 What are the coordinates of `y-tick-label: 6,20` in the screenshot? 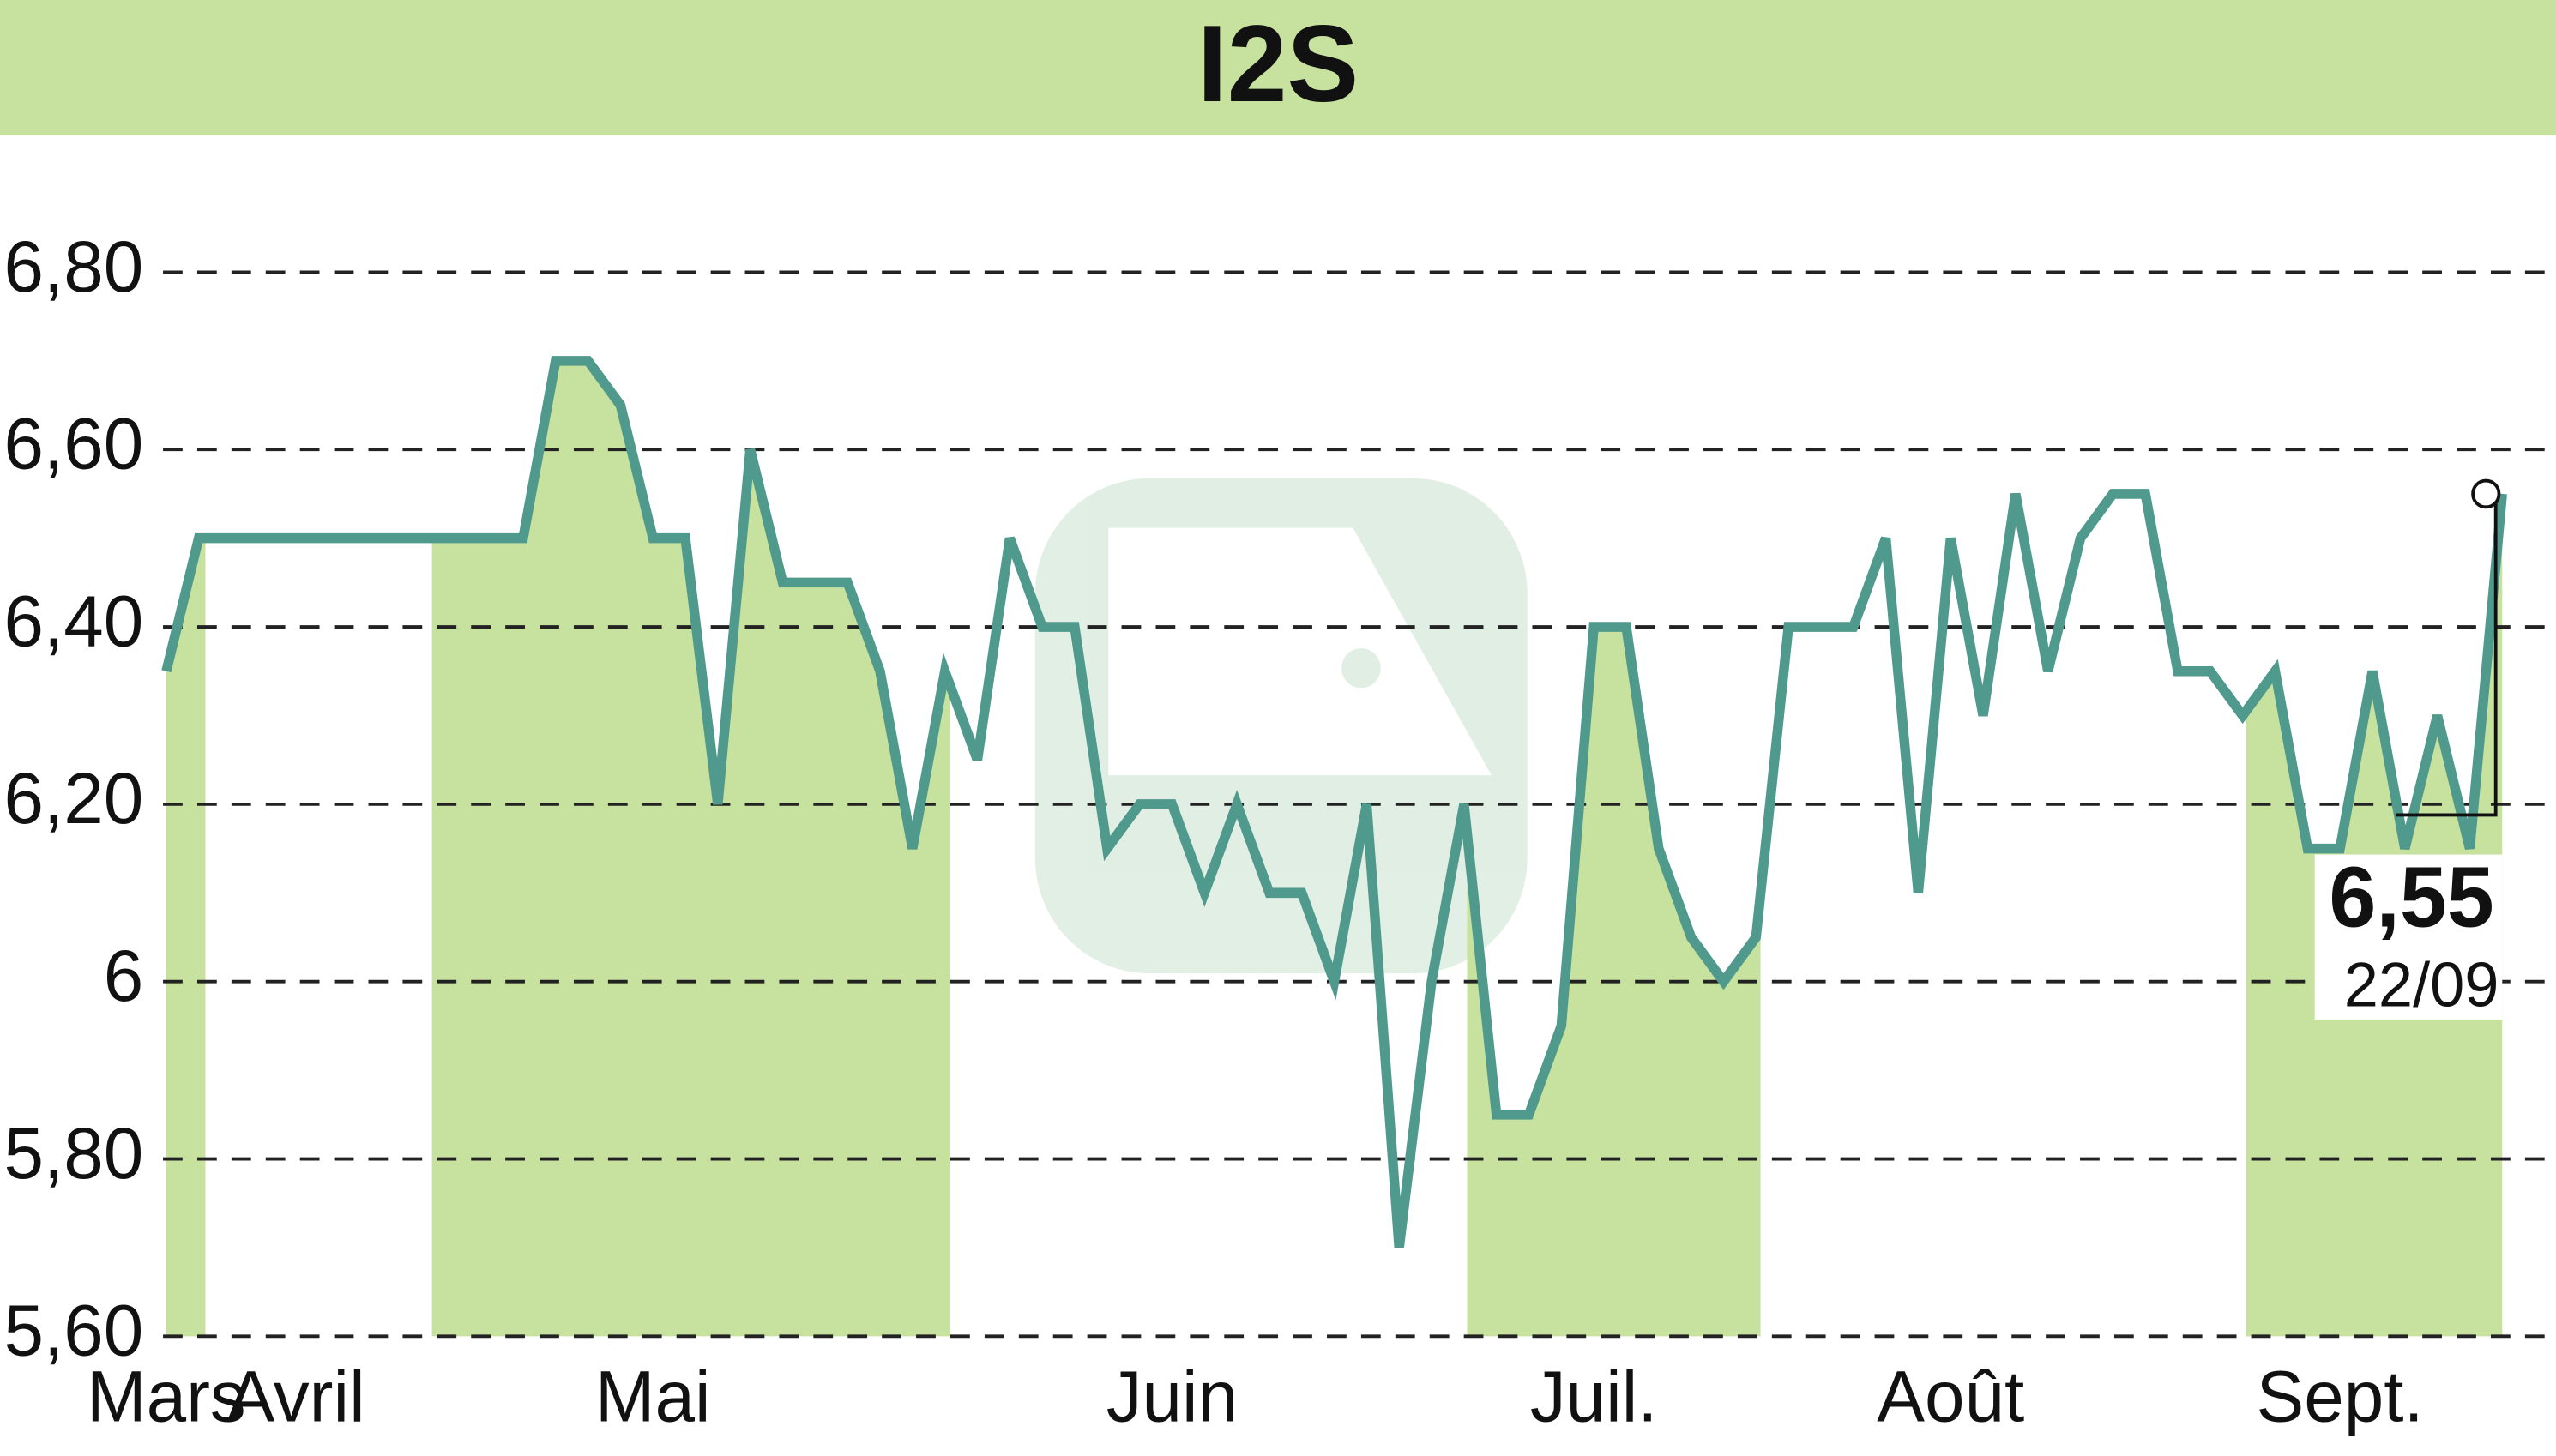 It's located at (74, 798).